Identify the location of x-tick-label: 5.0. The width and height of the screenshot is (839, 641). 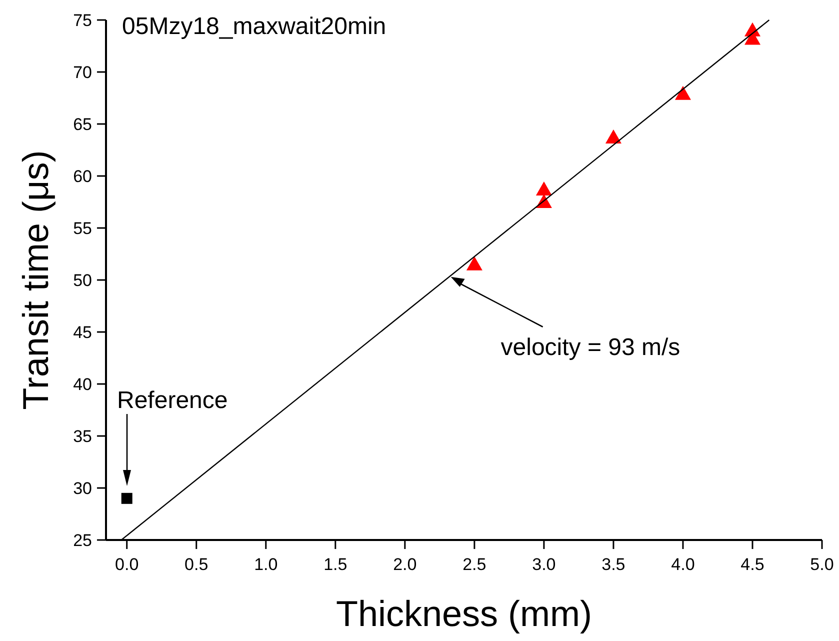
(822, 564).